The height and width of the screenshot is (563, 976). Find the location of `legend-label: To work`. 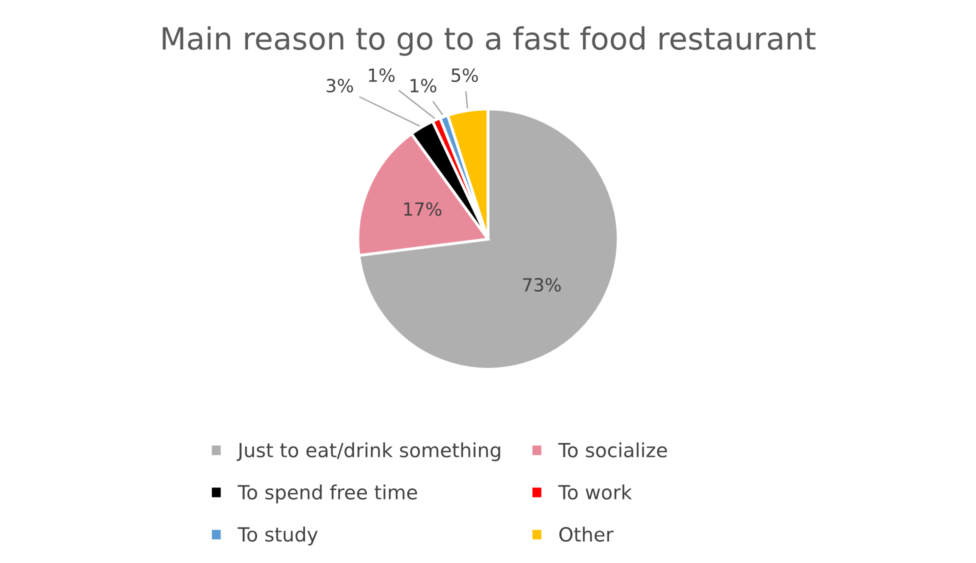

legend-label: To work is located at coordinates (595, 492).